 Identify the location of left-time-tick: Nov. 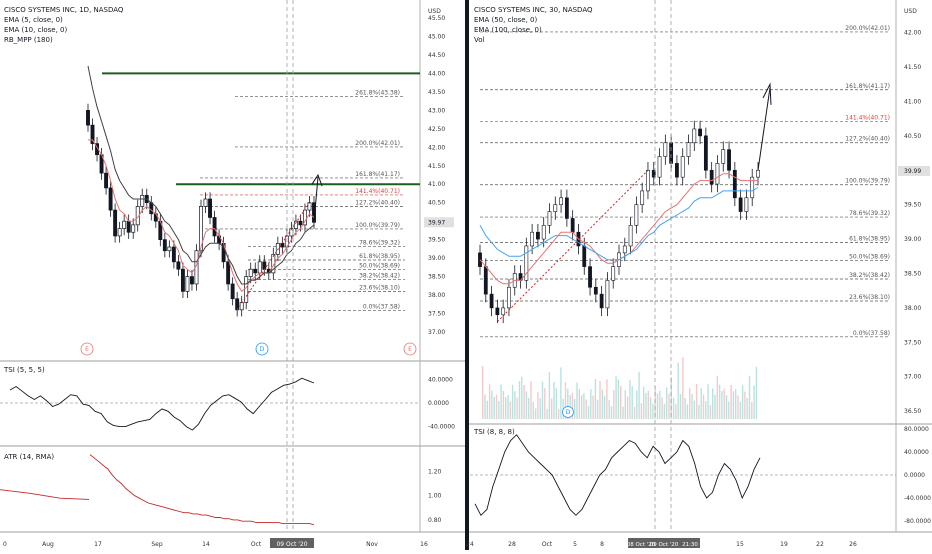
(372, 544).